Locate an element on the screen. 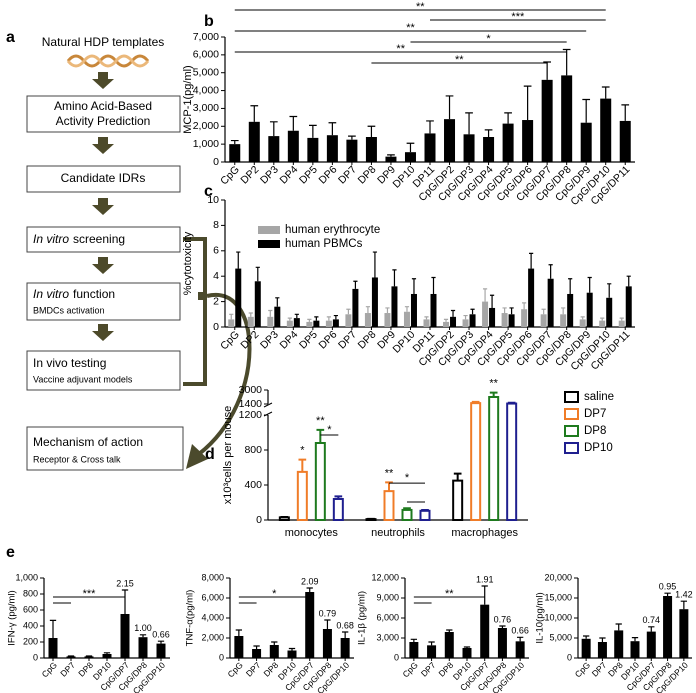 The image size is (696, 693). x-tick-label: neutrophils is located at coordinates (398, 533).